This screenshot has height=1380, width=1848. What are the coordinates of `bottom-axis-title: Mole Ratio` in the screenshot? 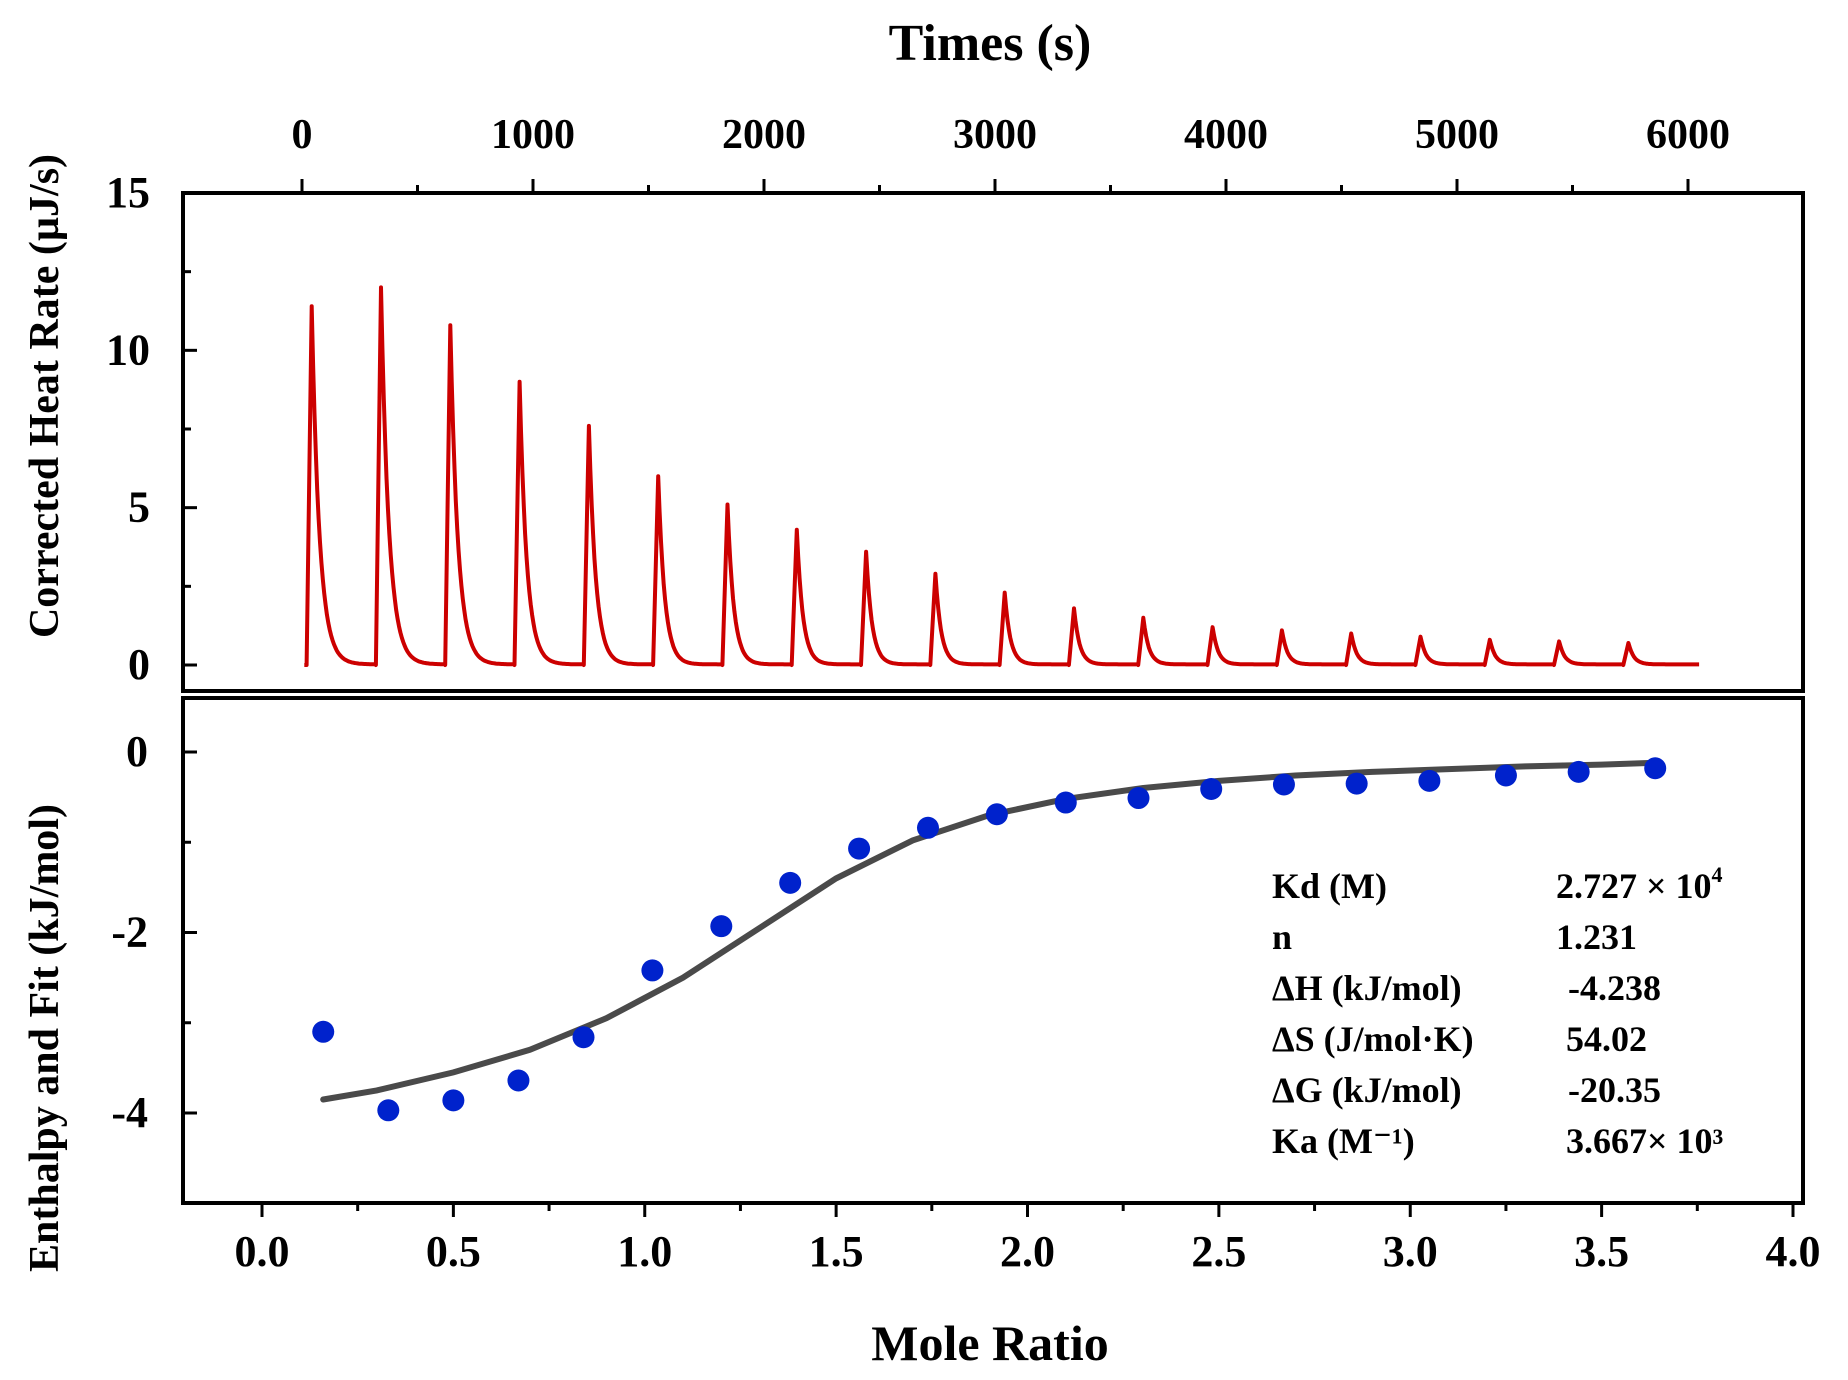 It's located at (989, 1343).